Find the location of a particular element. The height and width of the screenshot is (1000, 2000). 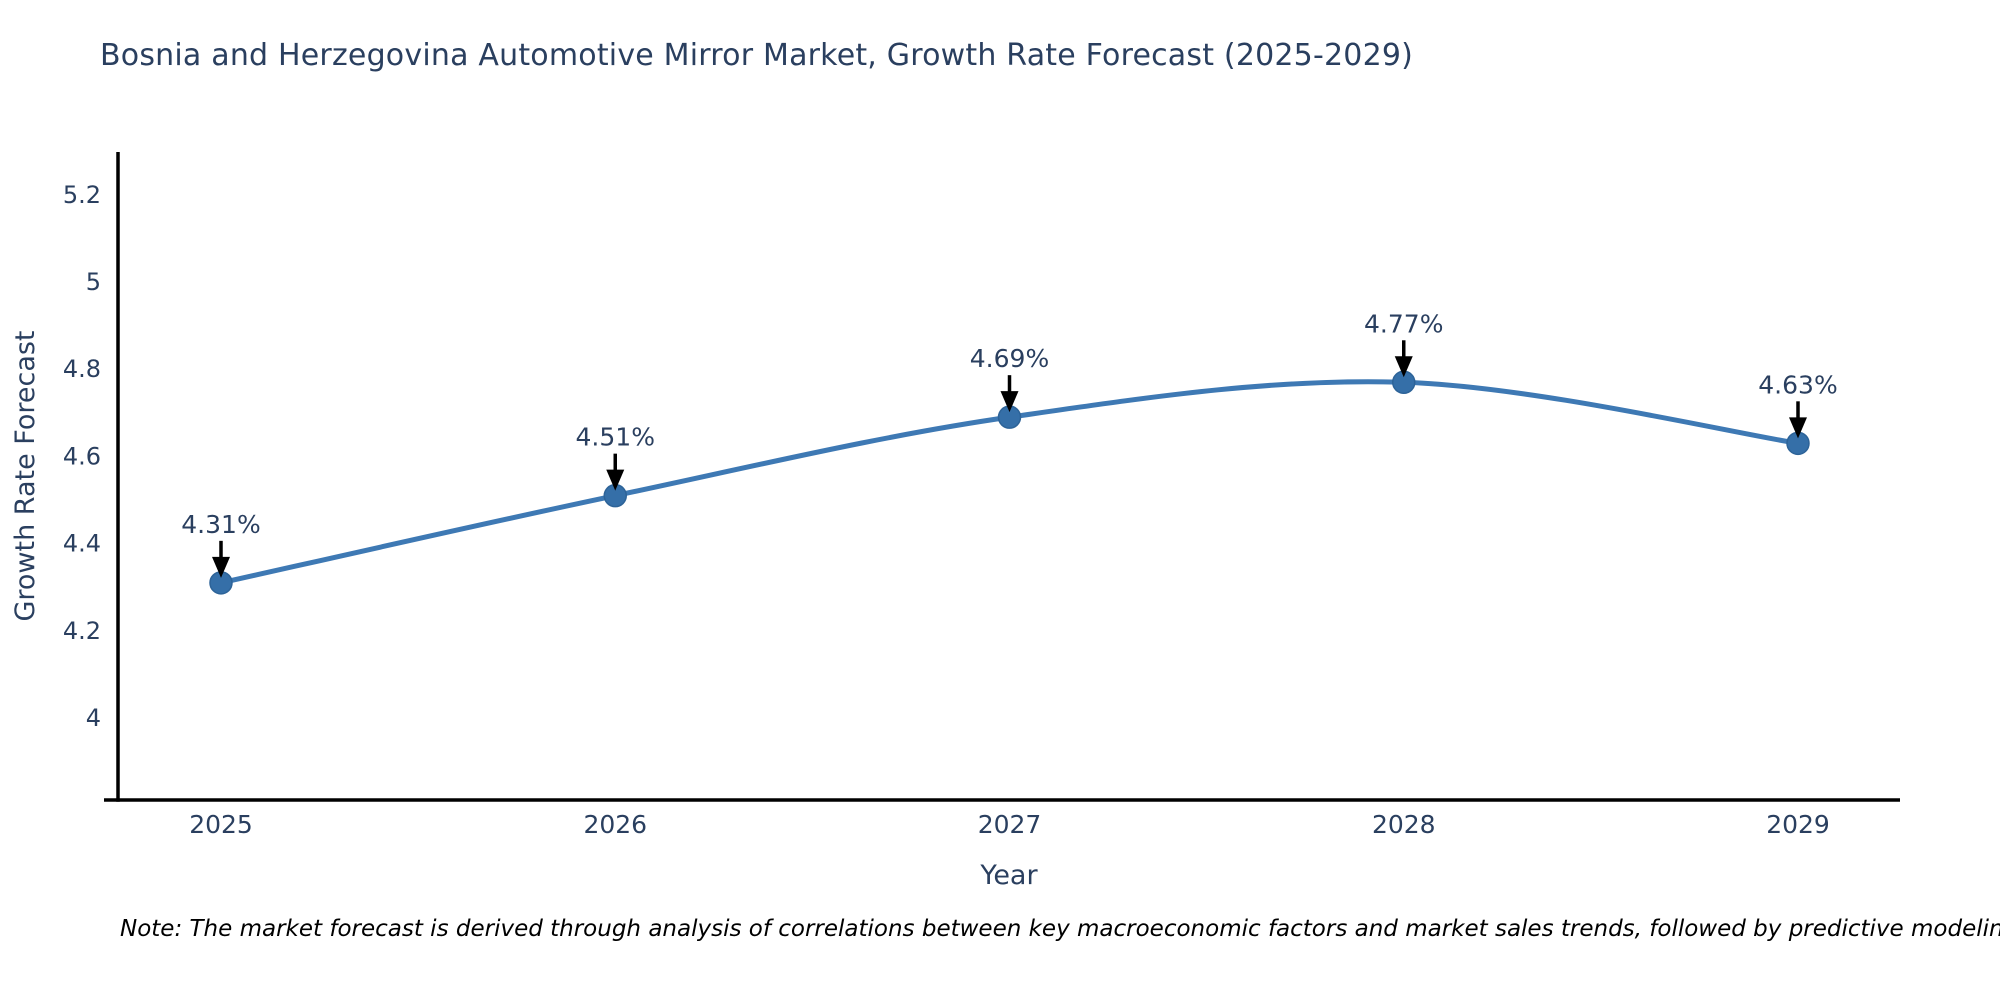

x-tick-label: 2028 is located at coordinates (1404, 824).